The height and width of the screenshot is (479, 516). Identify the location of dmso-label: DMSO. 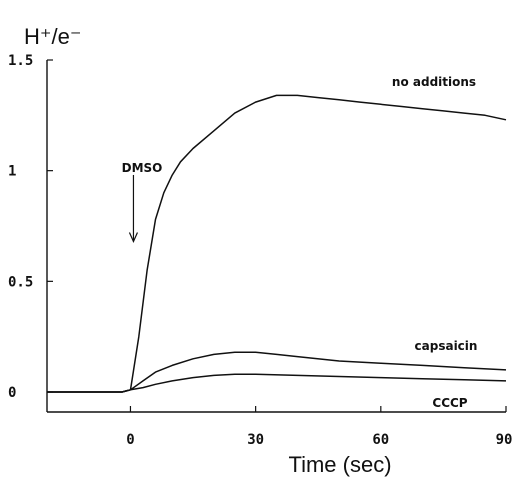
(142, 168).